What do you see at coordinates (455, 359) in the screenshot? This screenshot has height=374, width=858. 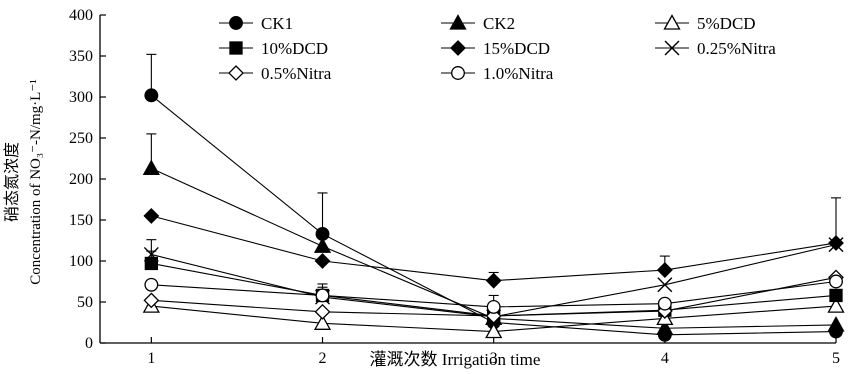 I see `x-axis-label: 灌溉次数 Irrigation time` at bounding box center [455, 359].